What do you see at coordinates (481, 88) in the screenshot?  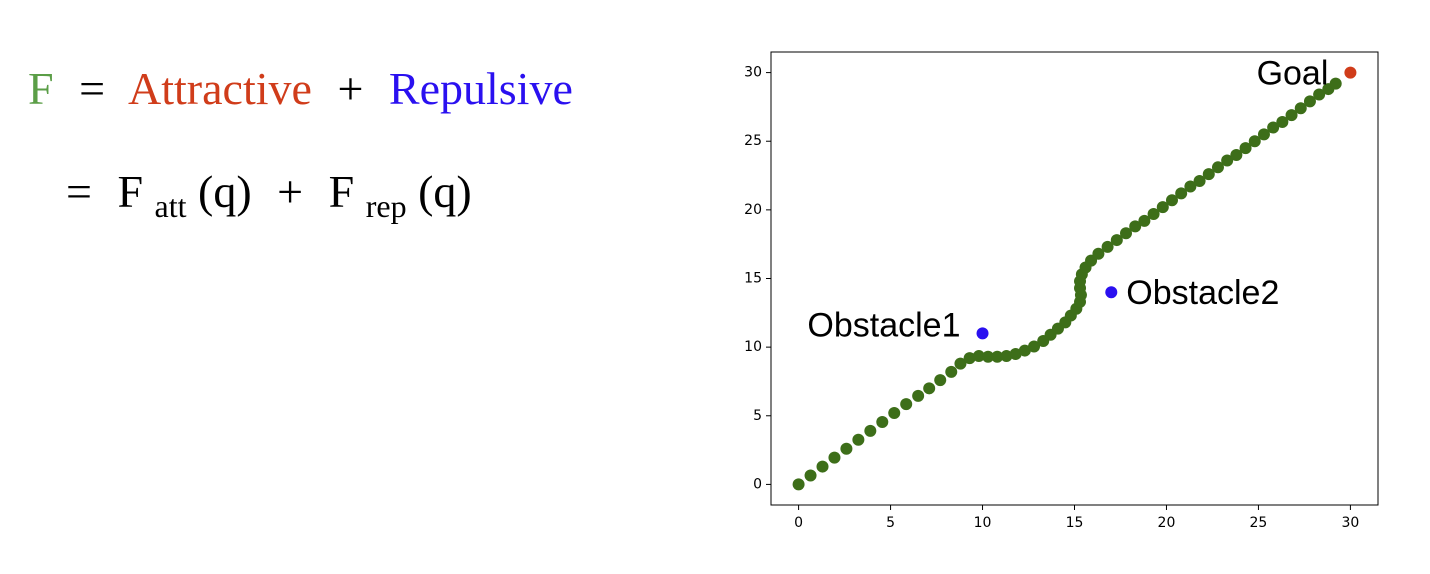 I see `formula-term: Repulsive` at bounding box center [481, 88].